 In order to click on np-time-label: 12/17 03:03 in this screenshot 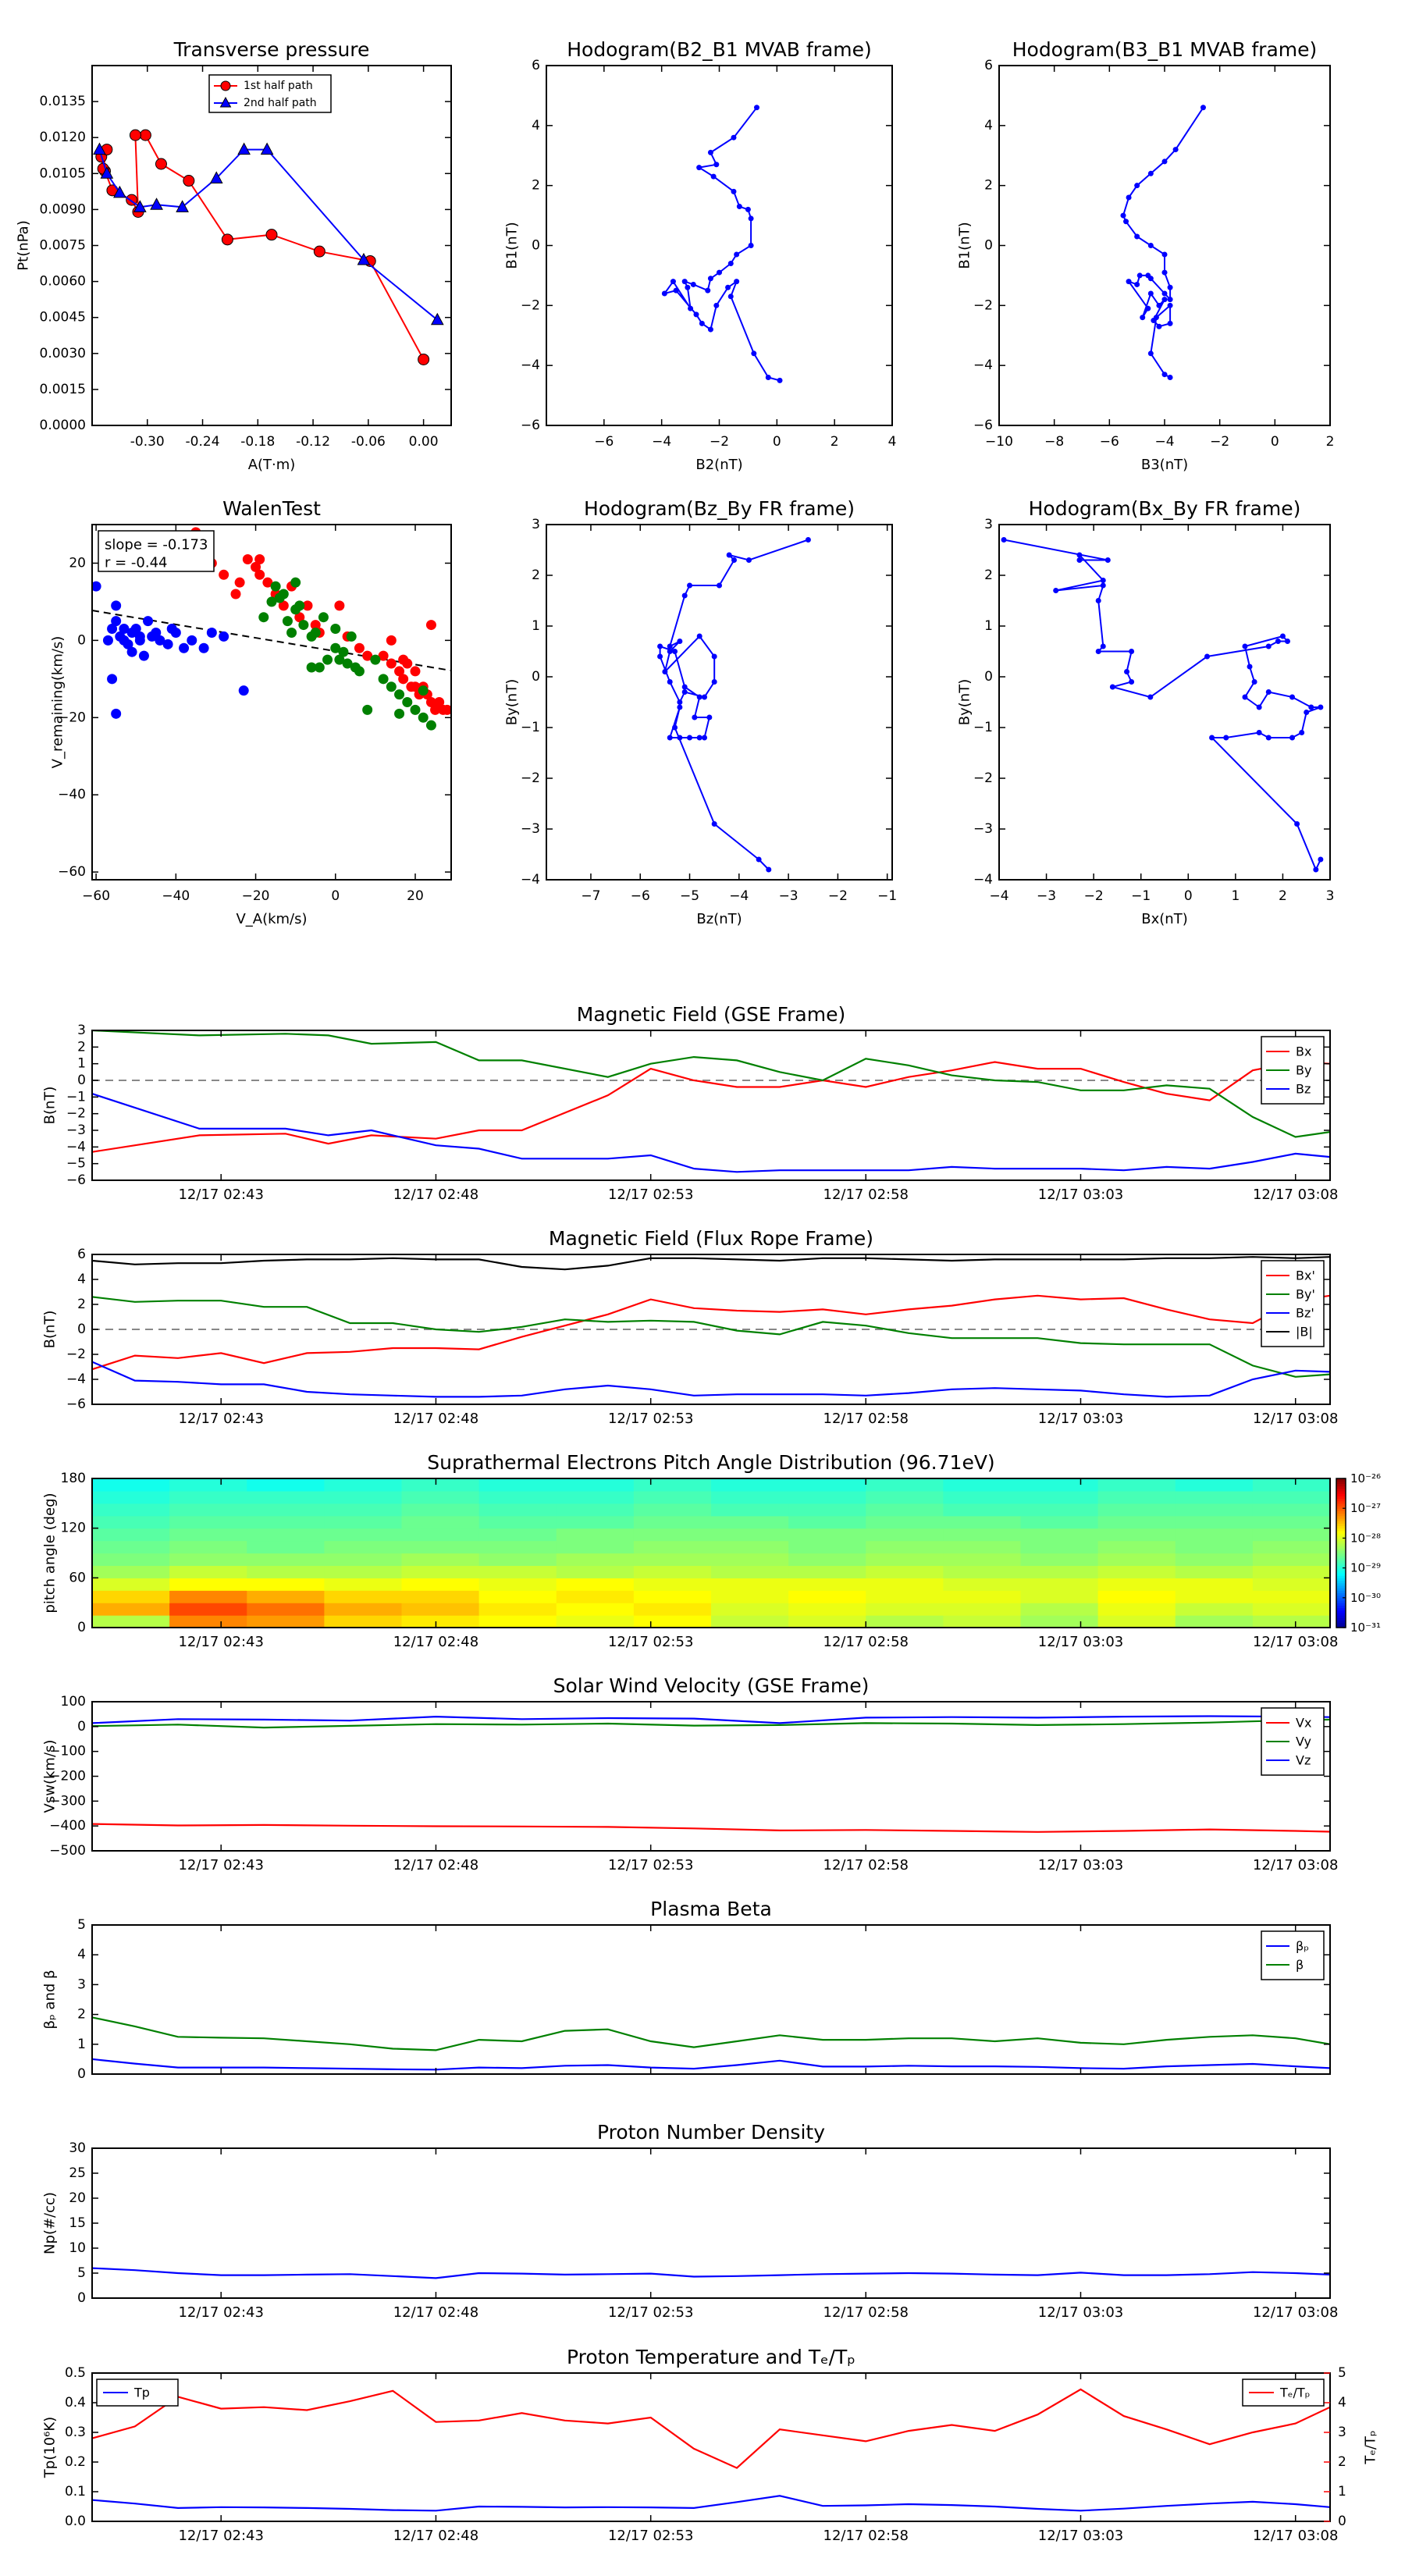, I will do `click(1080, 2312)`.